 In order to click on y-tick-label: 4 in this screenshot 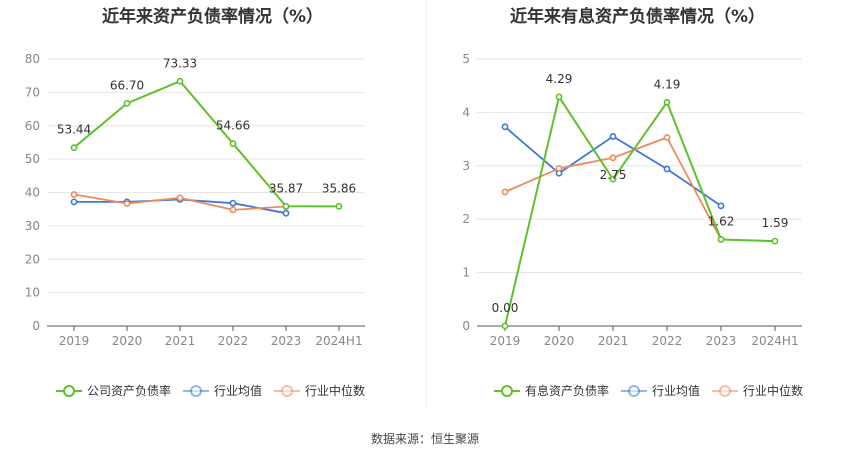, I will do `click(466, 112)`.